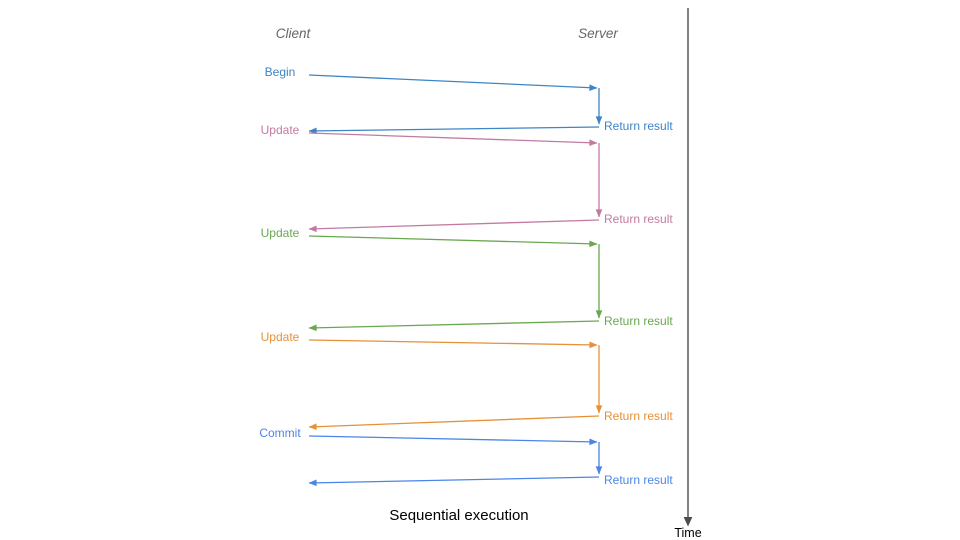 The image size is (960, 540). What do you see at coordinates (688, 522) in the screenshot?
I see `time-axis-arrowhead-icon` at bounding box center [688, 522].